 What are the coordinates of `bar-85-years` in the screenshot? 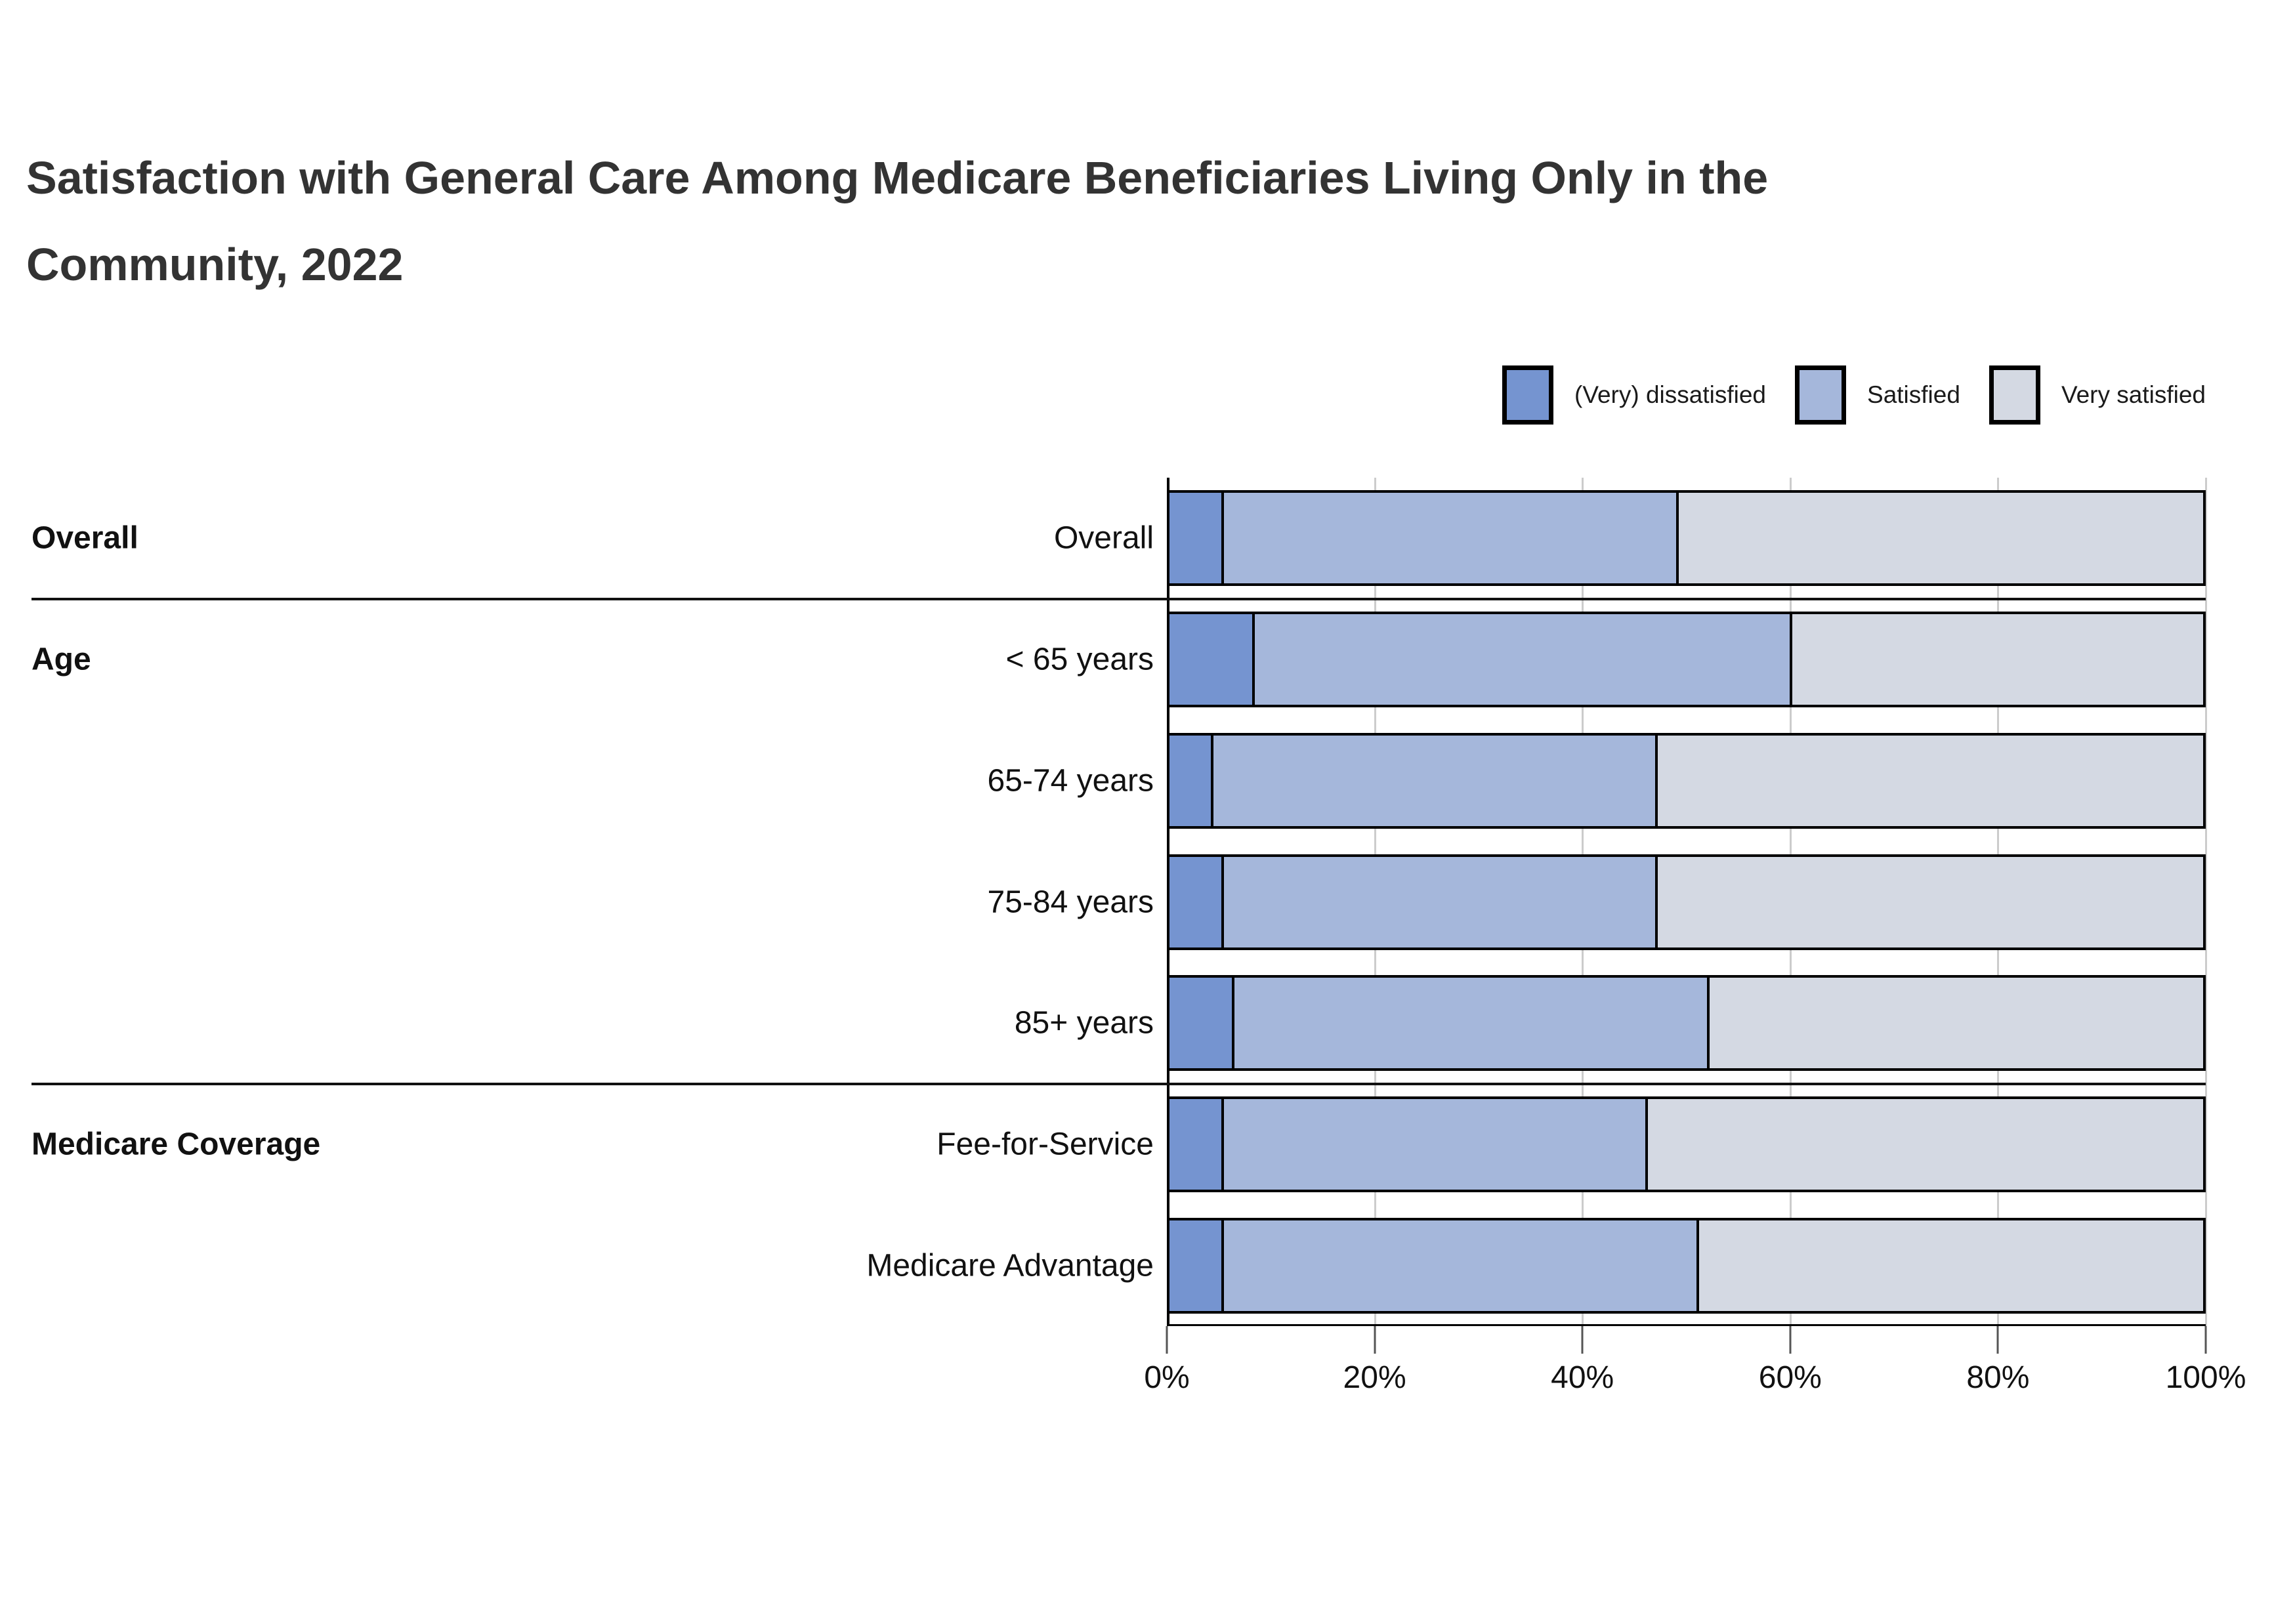 It's located at (1686, 1023).